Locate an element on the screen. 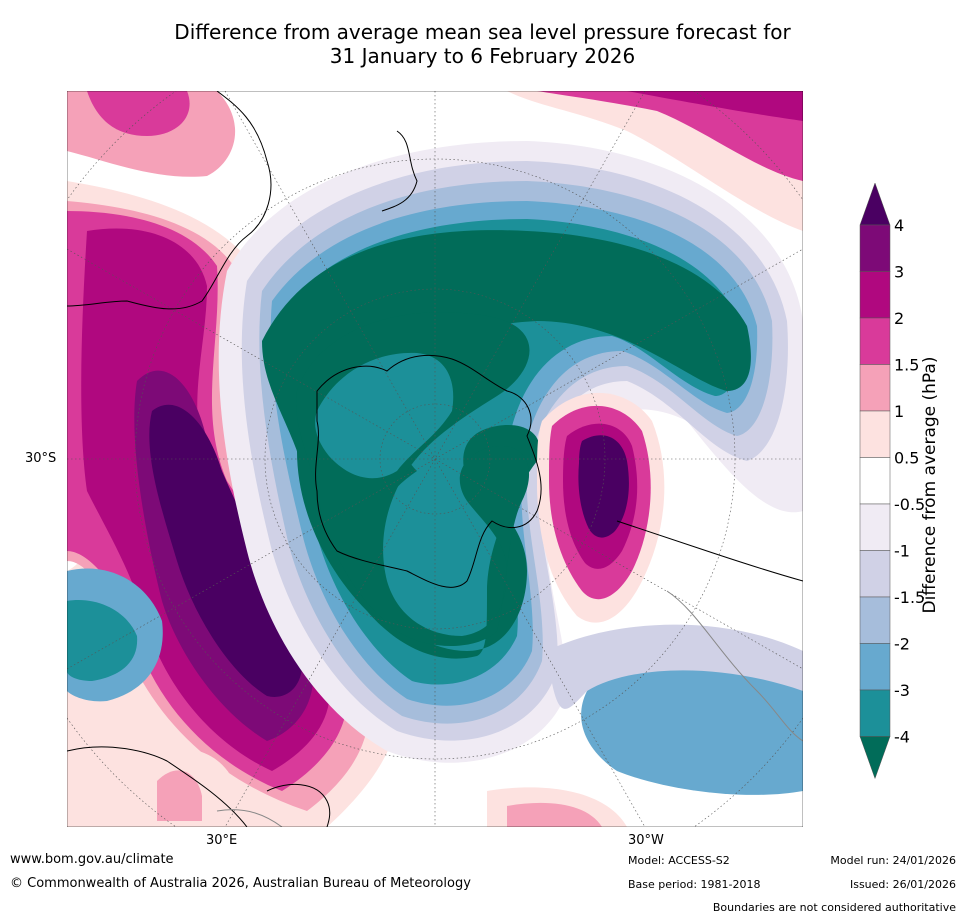 This screenshot has height=919, width=965. colorbar-tick-label: -0.5 is located at coordinates (909, 504).